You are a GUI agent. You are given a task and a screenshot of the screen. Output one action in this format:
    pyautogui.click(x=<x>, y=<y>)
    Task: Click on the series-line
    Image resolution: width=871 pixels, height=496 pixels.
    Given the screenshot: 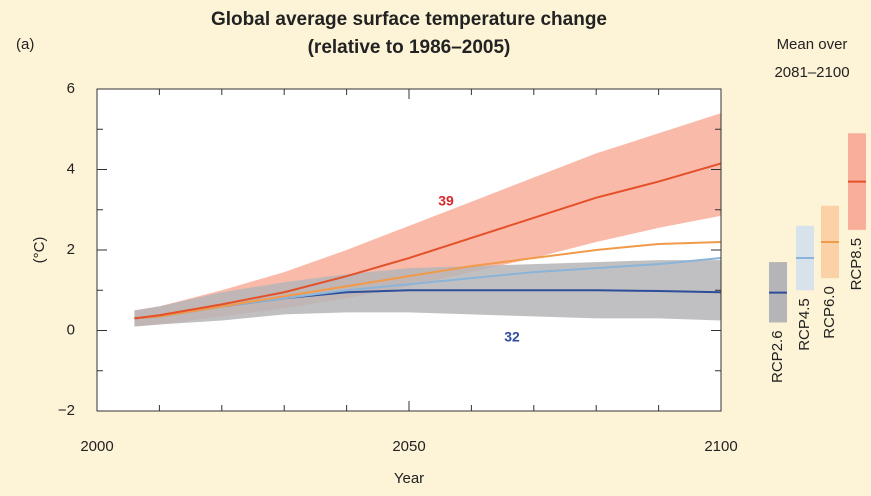 What is the action you would take?
    pyautogui.click(x=428, y=280)
    